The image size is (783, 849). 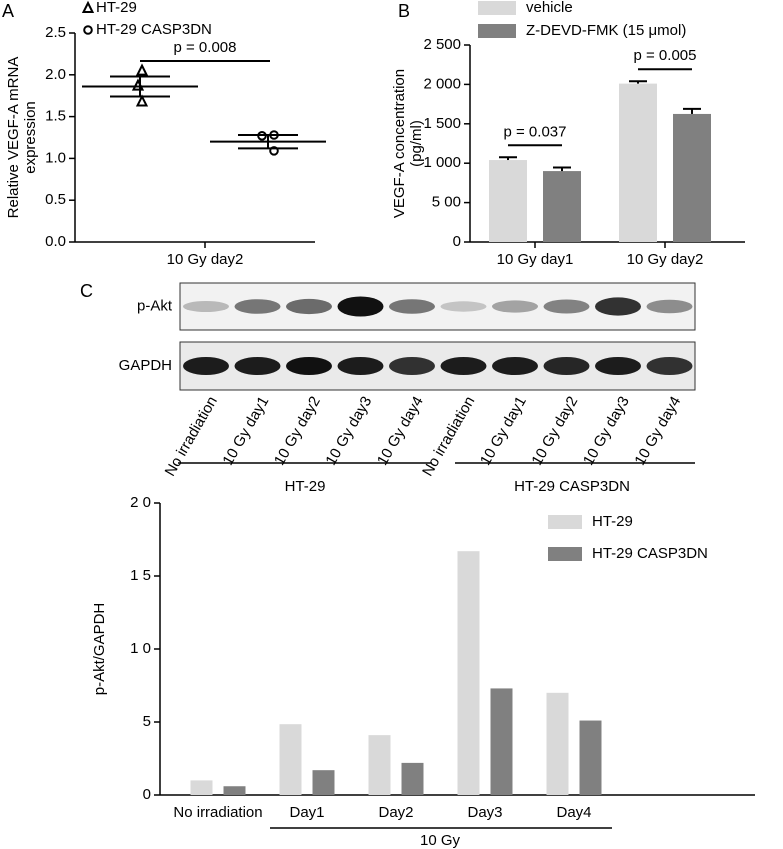 I want to click on blot-row-label: GAPDH, so click(x=145, y=365).